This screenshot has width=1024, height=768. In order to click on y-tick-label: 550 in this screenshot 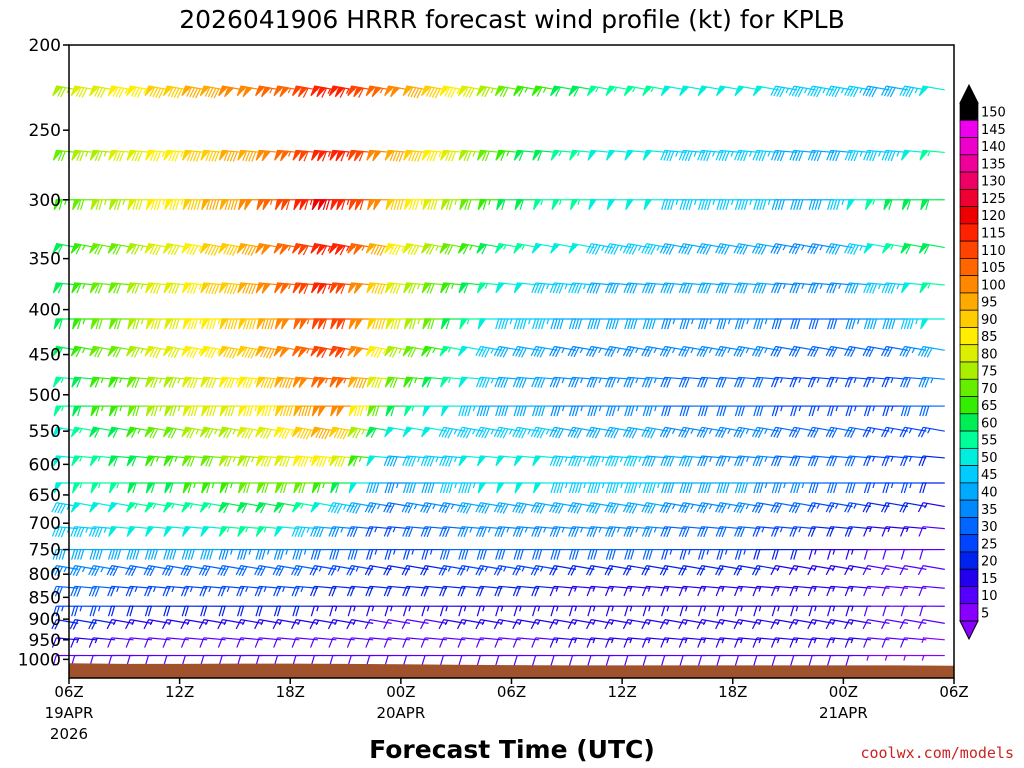, I will do `click(45, 432)`.